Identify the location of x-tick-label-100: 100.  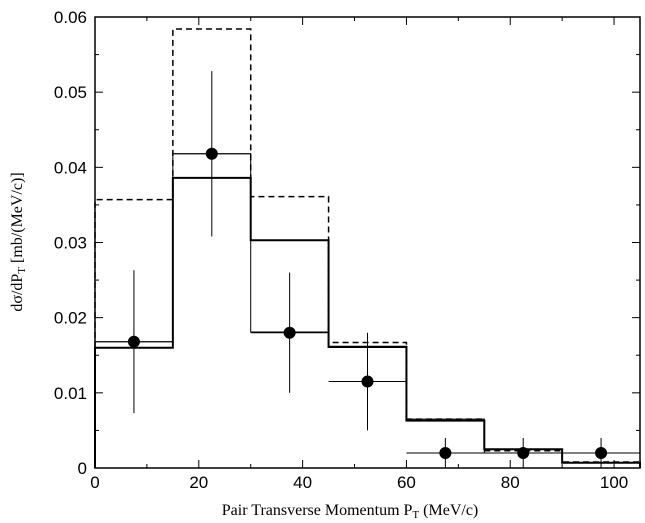
(614, 482).